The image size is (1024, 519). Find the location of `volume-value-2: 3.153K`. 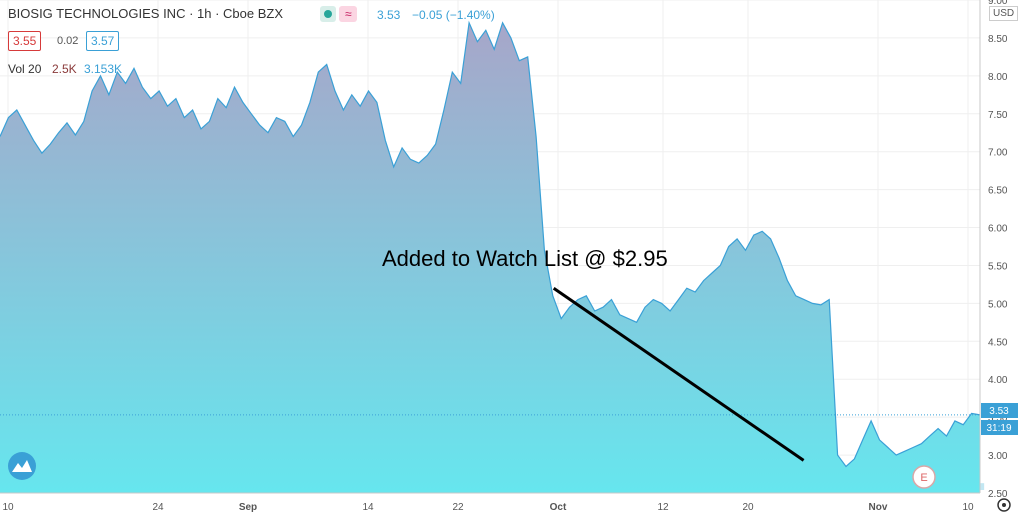

volume-value-2: 3.153K is located at coordinates (103, 69).